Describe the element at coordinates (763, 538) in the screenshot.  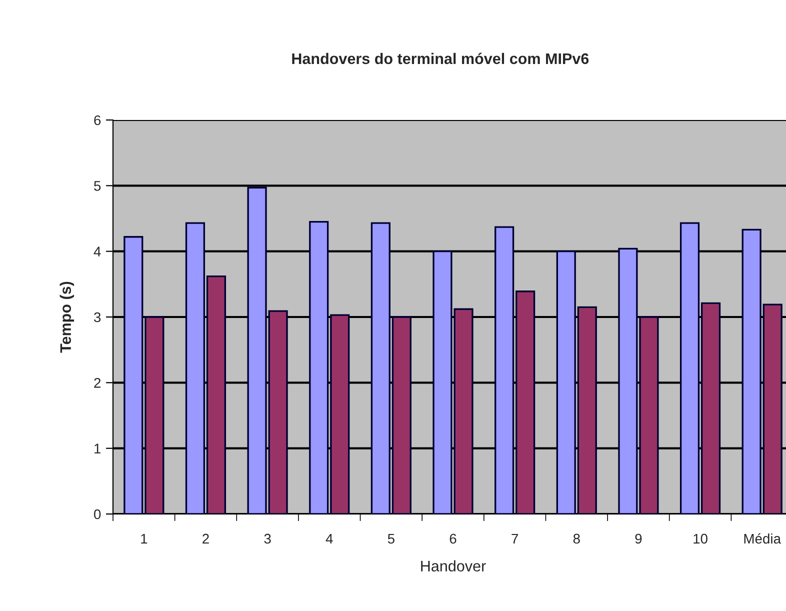
I see `x-tick-label: Média` at that location.